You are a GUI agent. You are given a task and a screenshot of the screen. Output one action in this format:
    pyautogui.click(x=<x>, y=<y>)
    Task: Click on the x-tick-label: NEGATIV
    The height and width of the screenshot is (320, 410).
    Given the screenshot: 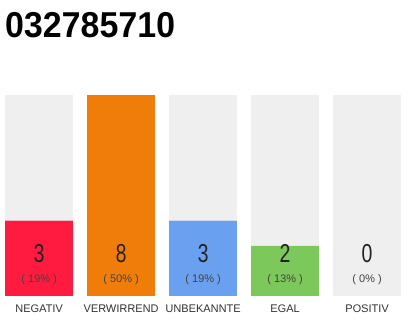 What is the action you would take?
    pyautogui.click(x=39, y=309)
    